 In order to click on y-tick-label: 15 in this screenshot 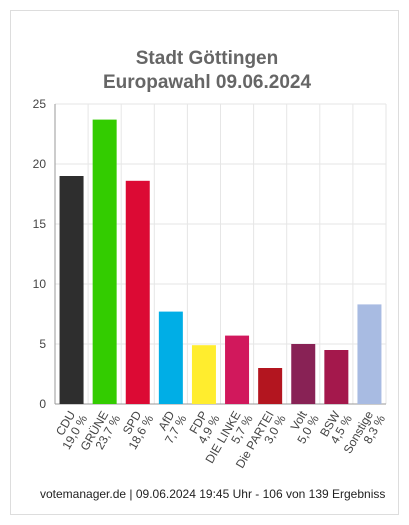, I will do `click(40, 224)`.